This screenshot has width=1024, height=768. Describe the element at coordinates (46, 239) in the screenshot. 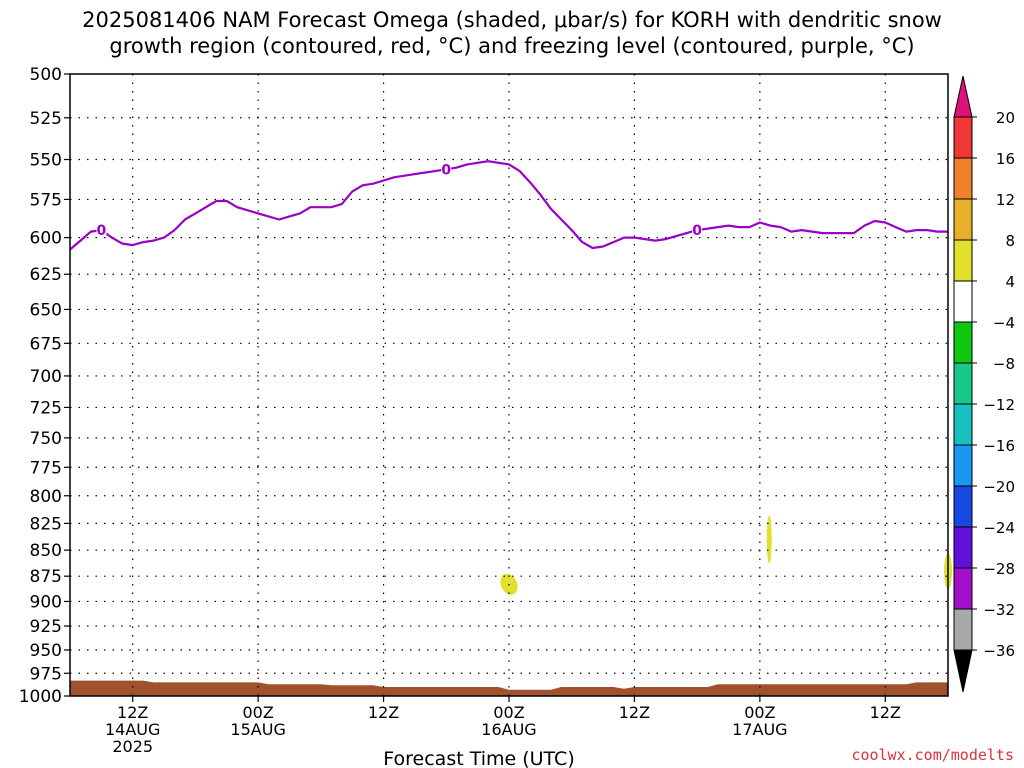

I see `y-tick-label-600: 600` at that location.